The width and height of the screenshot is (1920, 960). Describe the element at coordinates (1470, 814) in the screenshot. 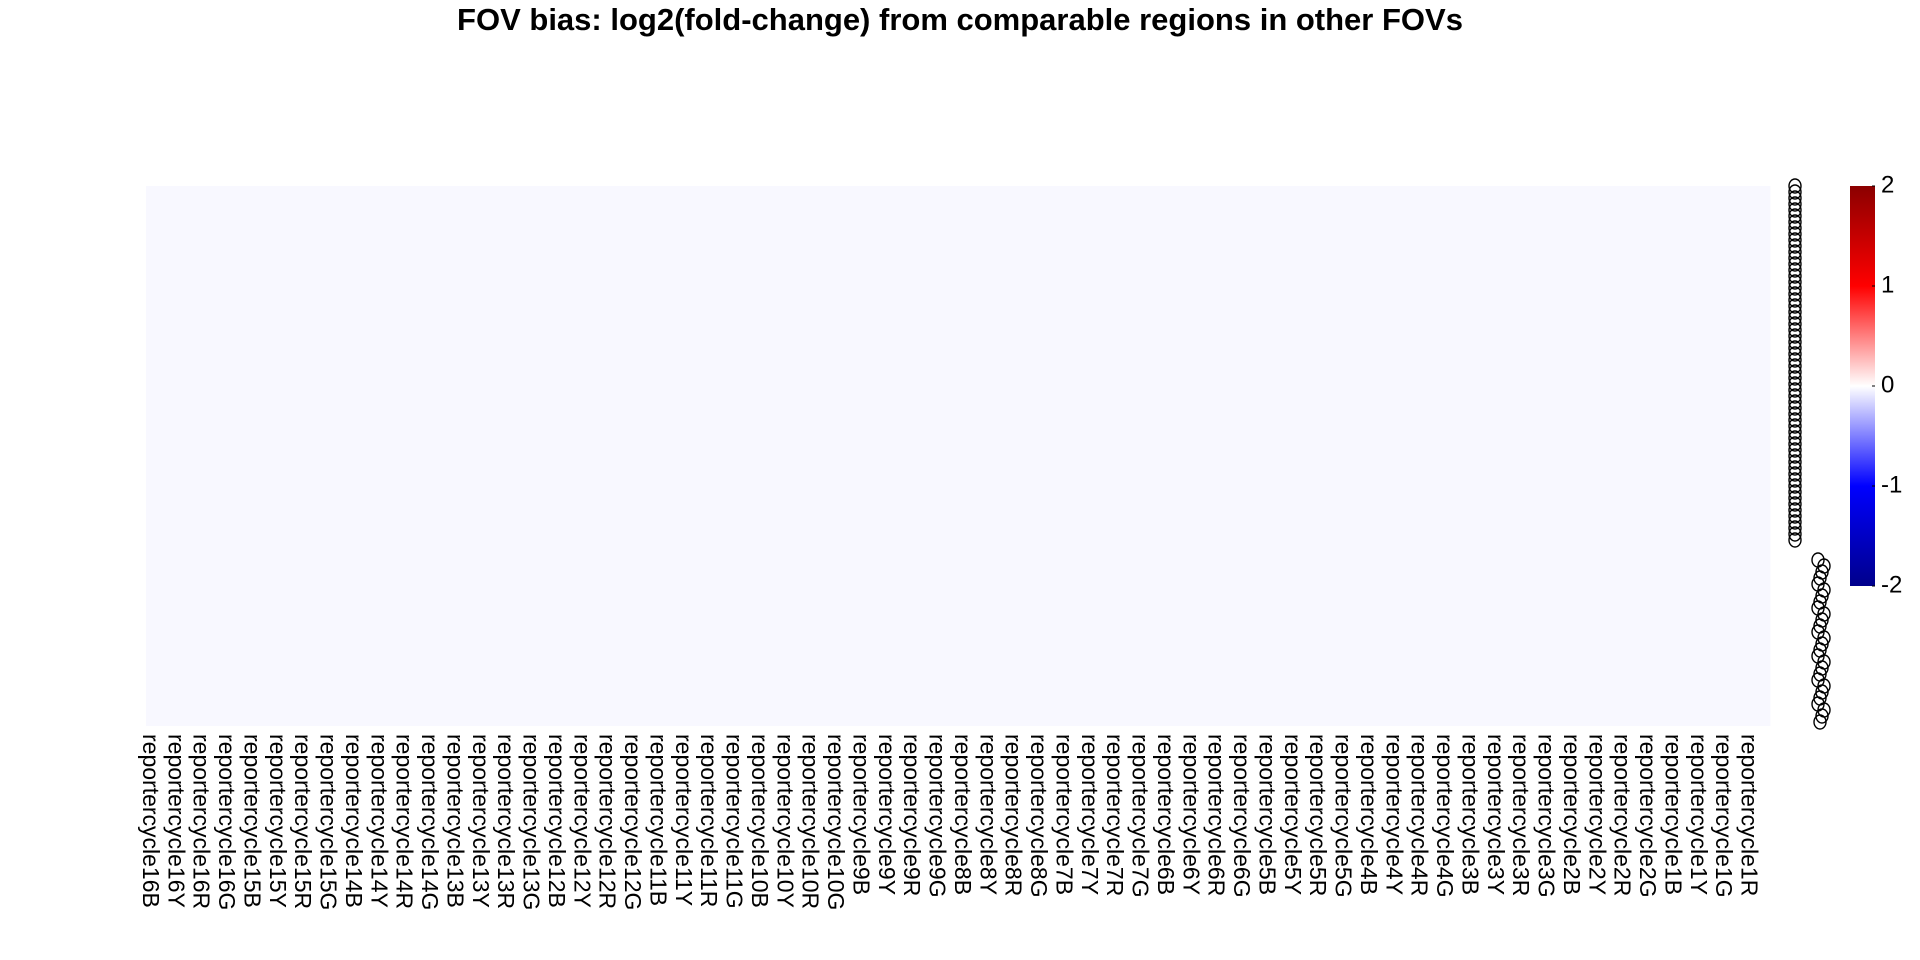

I see `column-label: reportercycle3B` at that location.